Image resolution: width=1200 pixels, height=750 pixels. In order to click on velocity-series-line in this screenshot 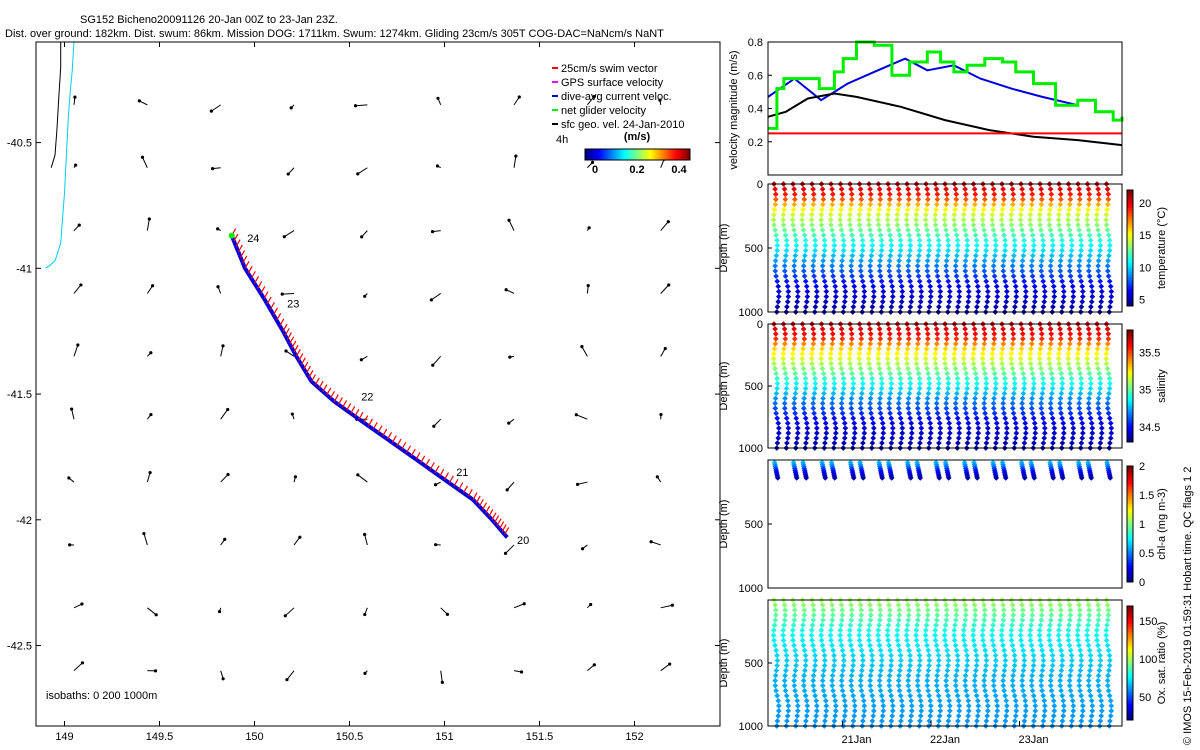, I will do `click(946, 85)`.